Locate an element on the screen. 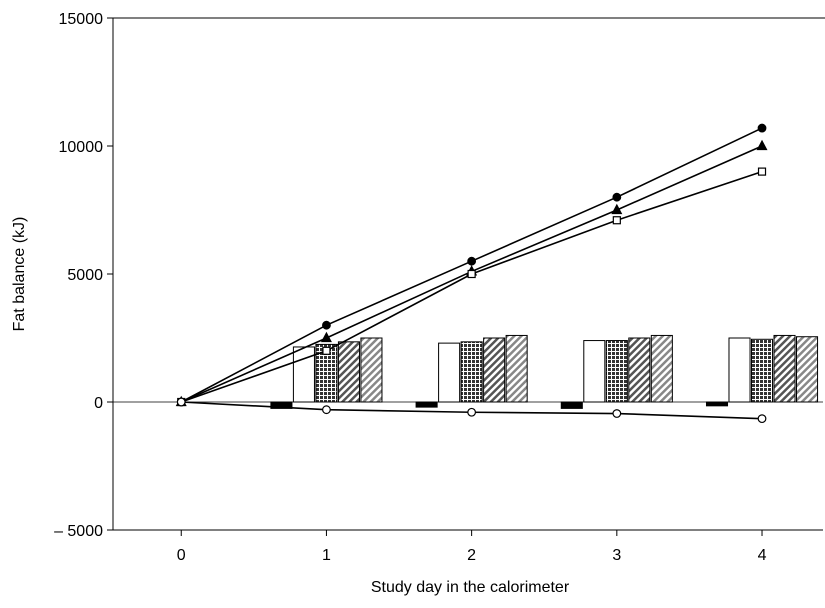 The image size is (825, 608). x-tick-label: 2 is located at coordinates (471, 555).